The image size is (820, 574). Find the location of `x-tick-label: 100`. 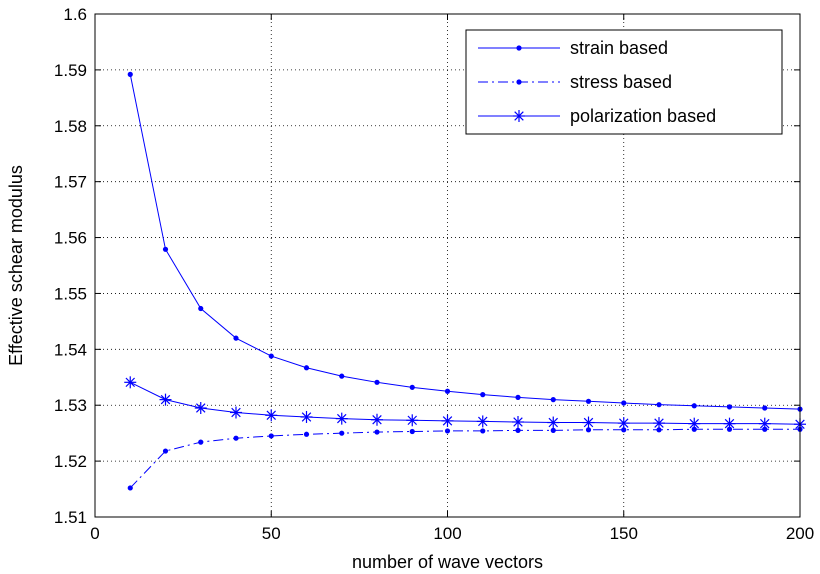

x-tick-label: 100 is located at coordinates (447, 533).